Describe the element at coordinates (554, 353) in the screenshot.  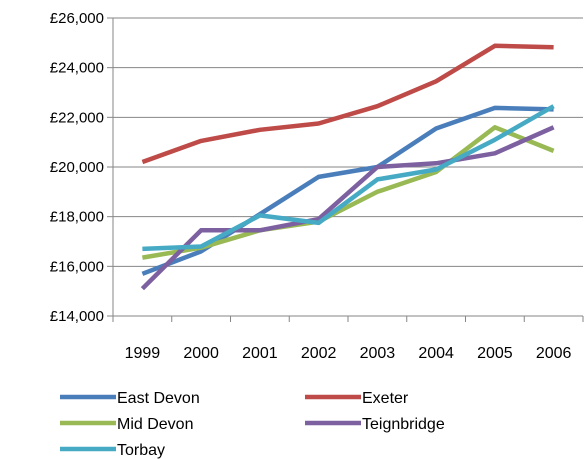
I see `x-tick-label: 2006` at that location.